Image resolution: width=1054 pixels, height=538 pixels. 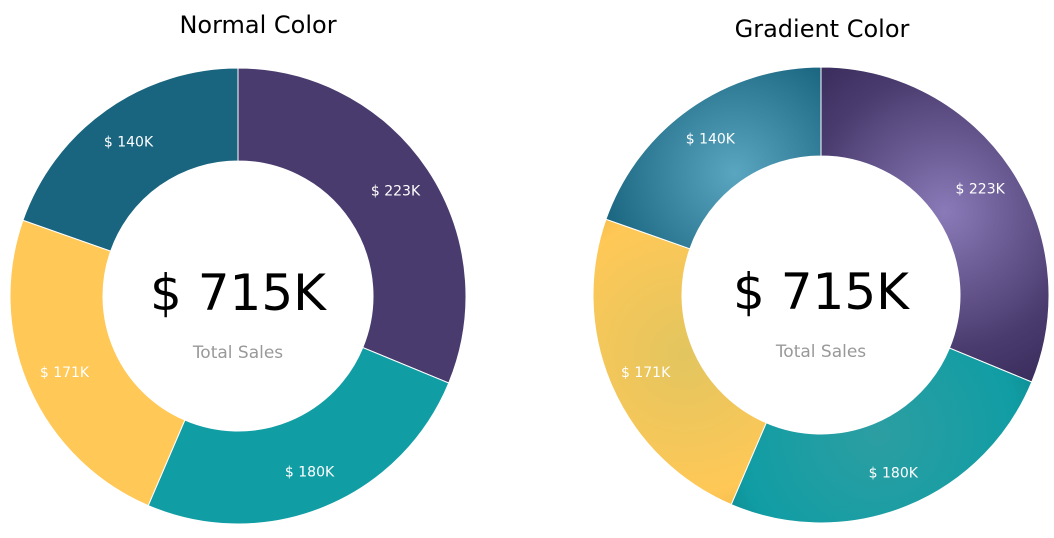 What do you see at coordinates (396, 192) in the screenshot?
I see `slice-label-normal-0: $ 223K` at bounding box center [396, 192].